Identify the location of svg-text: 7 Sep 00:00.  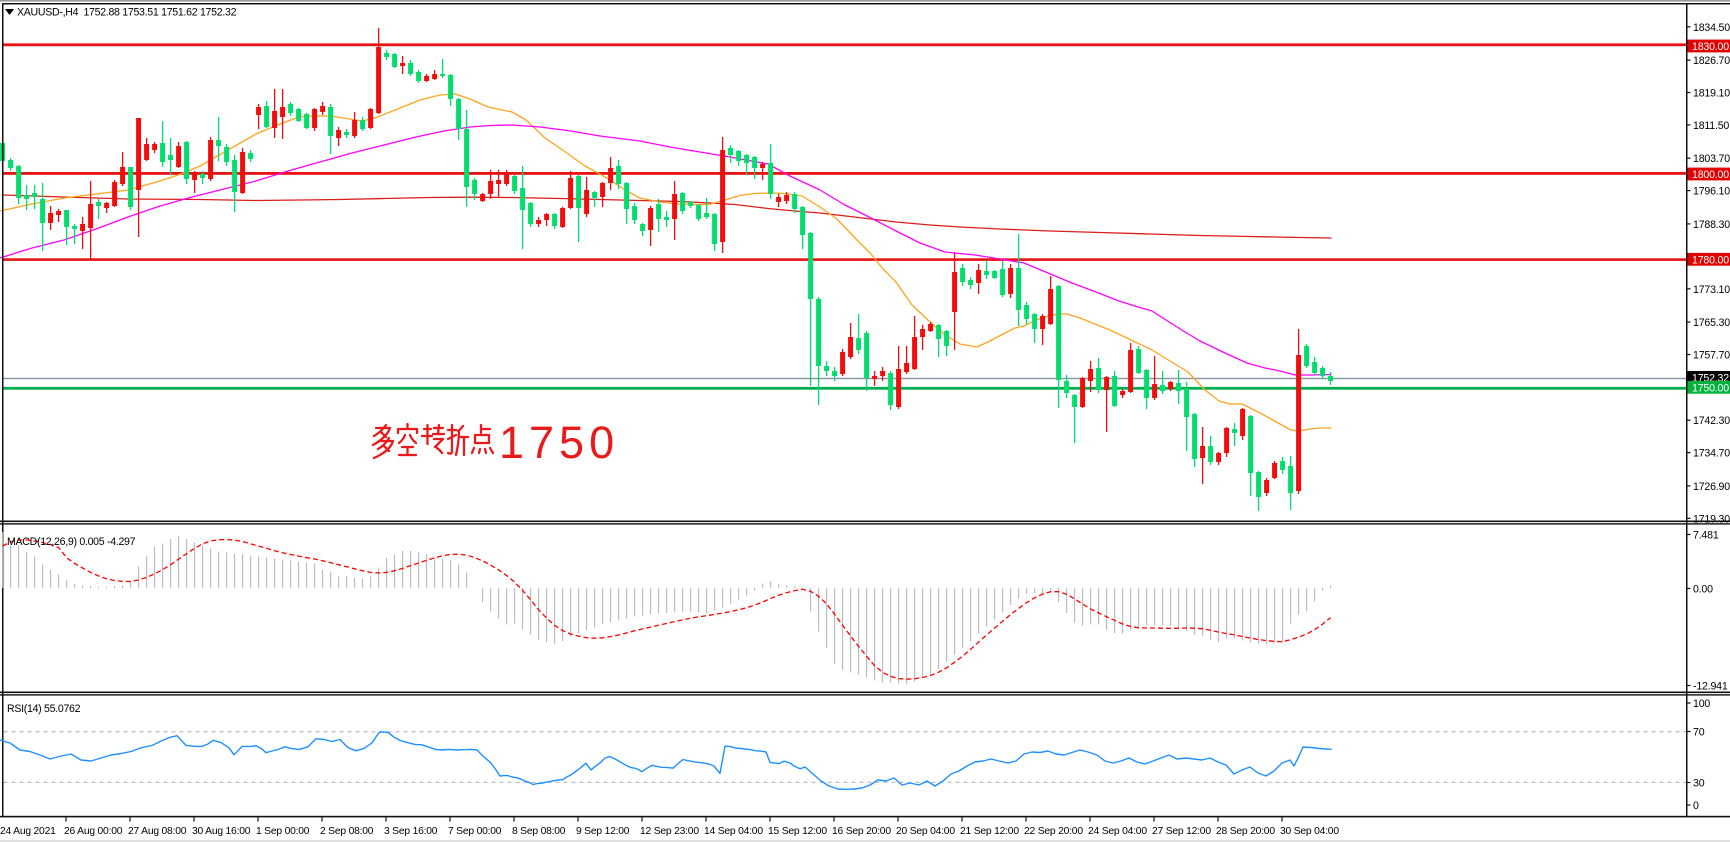
(475, 831).